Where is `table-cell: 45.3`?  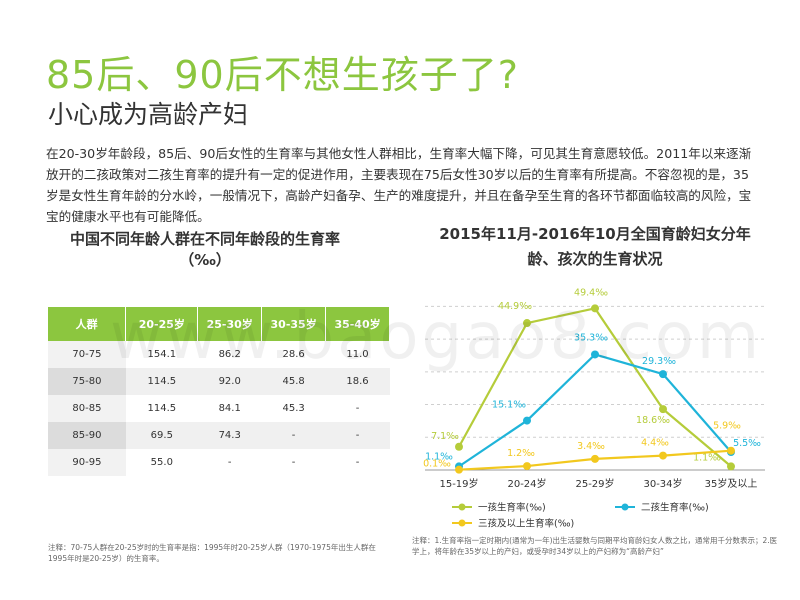
table-cell: 45.3 is located at coordinates (293, 408).